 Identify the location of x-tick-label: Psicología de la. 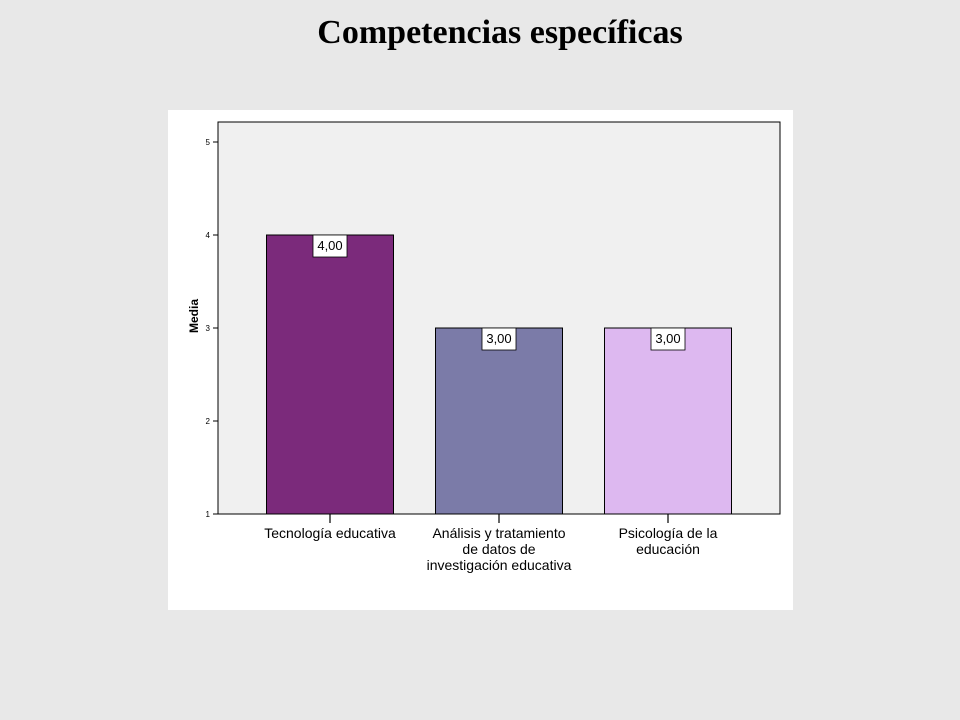
(668, 533).